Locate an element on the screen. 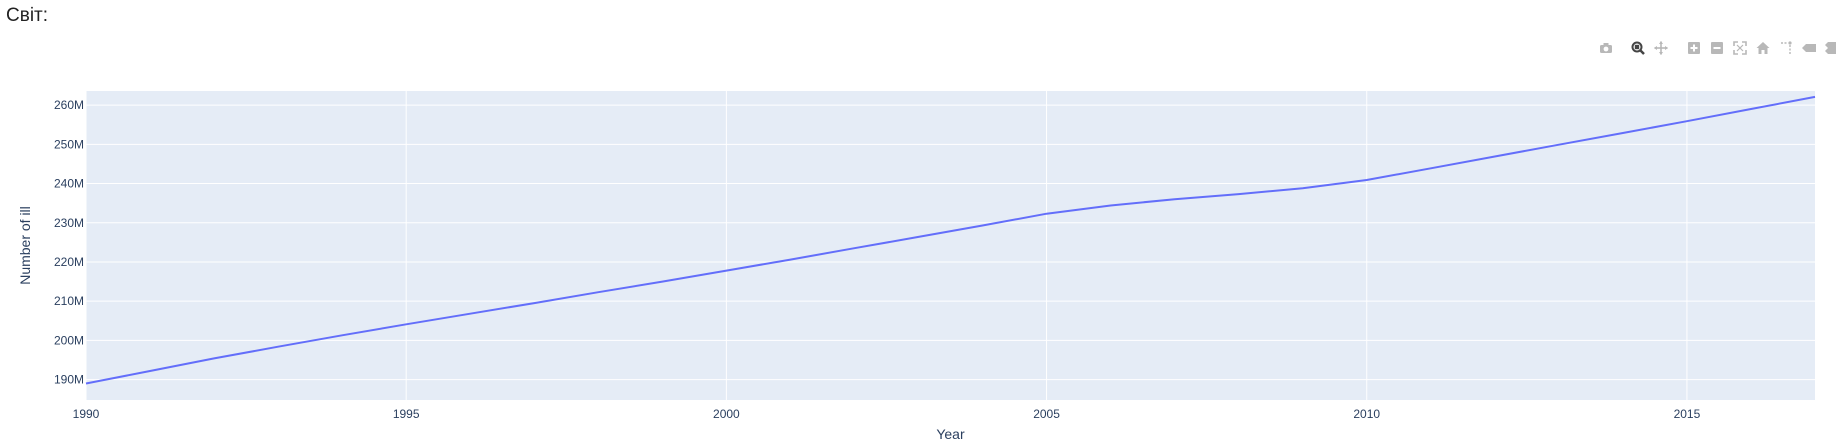 Image resolution: width=1845 pixels, height=439 pixels. pan-icon is located at coordinates (1661, 48).